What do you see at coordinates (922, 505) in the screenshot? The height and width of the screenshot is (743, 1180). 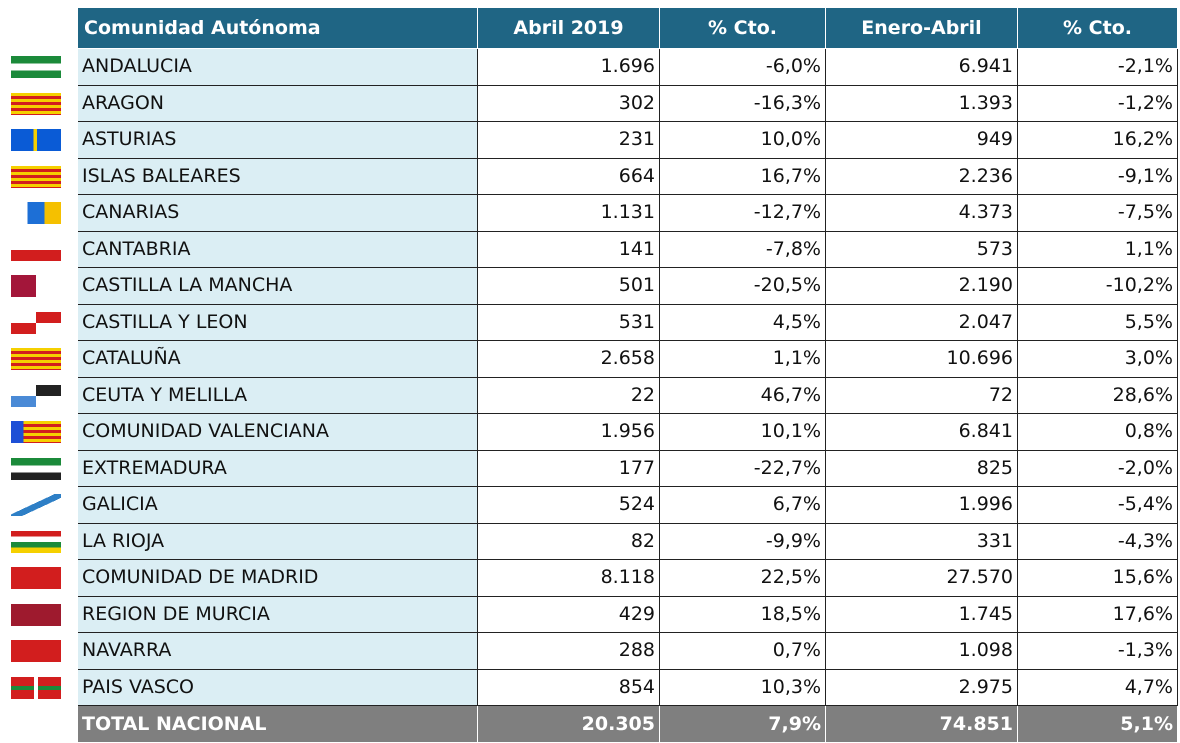 I see `value-cell: 1.996` at bounding box center [922, 505].